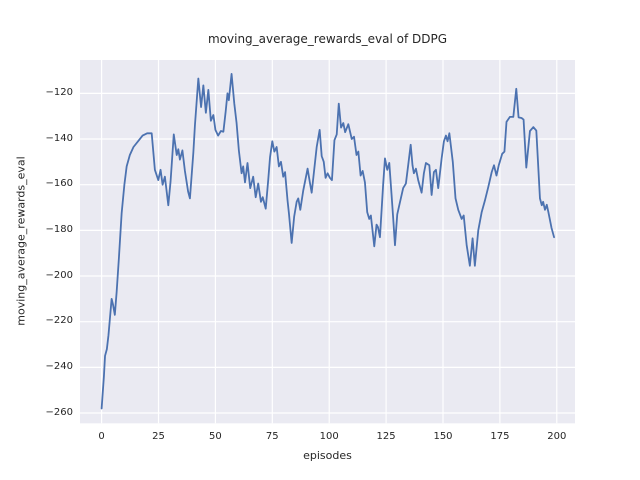 Image resolution: width=640 pixels, height=480 pixels. I want to click on x-tick-label: 150, so click(443, 436).